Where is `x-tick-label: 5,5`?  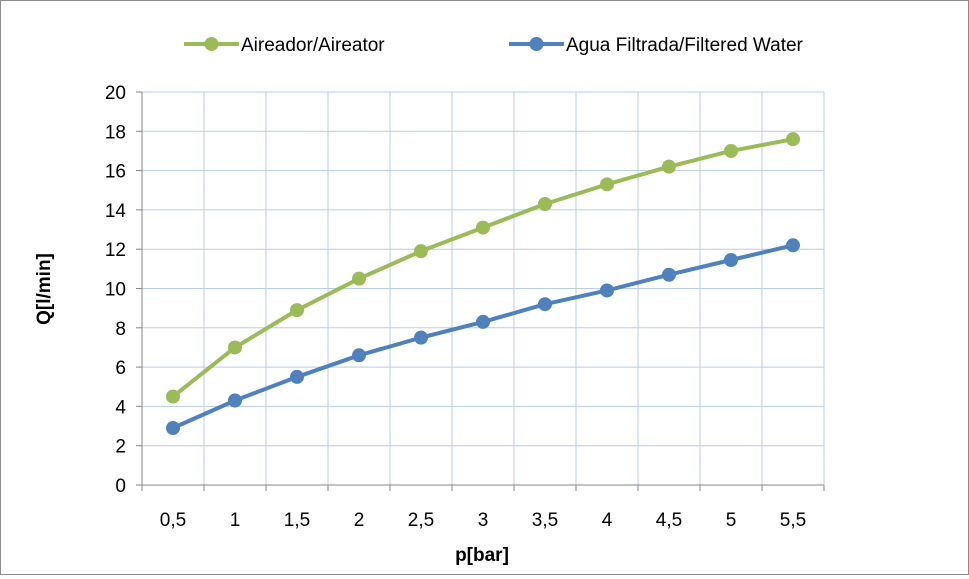
x-tick-label: 5,5 is located at coordinates (793, 520).